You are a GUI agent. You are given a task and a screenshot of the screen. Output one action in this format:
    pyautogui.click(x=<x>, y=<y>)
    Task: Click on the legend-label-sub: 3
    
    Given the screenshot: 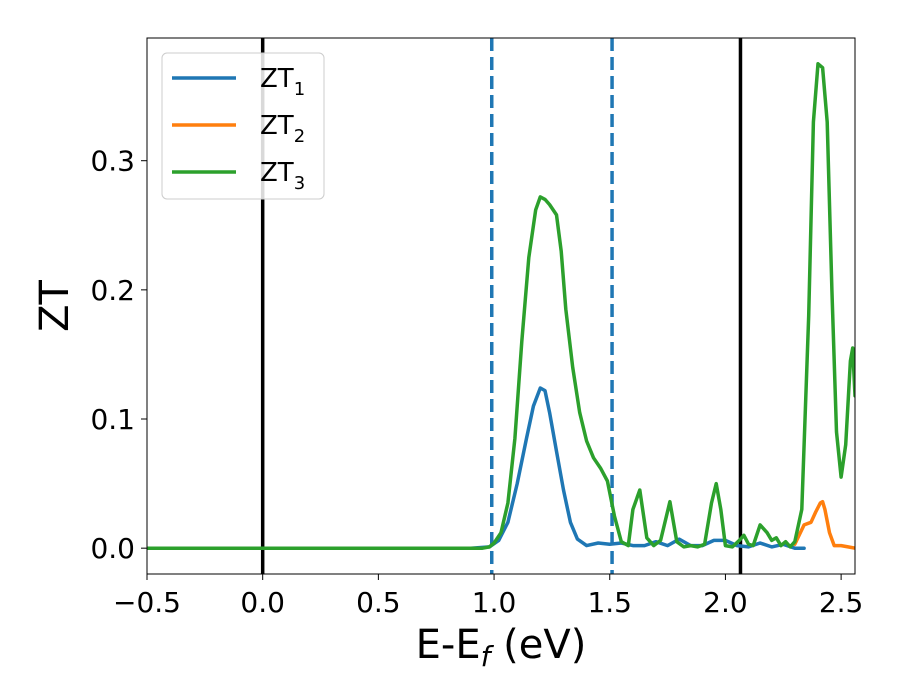 What is the action you would take?
    pyautogui.click(x=299, y=183)
    